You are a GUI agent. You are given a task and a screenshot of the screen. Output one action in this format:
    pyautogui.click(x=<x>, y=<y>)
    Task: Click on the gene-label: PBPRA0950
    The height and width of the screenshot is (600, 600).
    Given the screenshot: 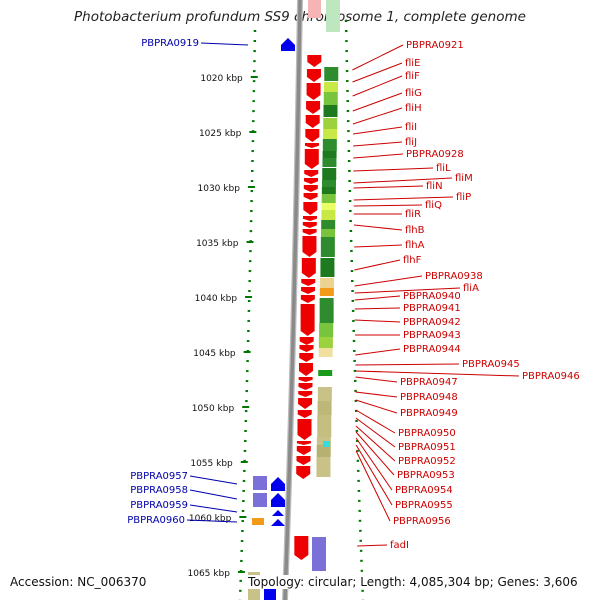 What is the action you would take?
    pyautogui.click(x=427, y=433)
    